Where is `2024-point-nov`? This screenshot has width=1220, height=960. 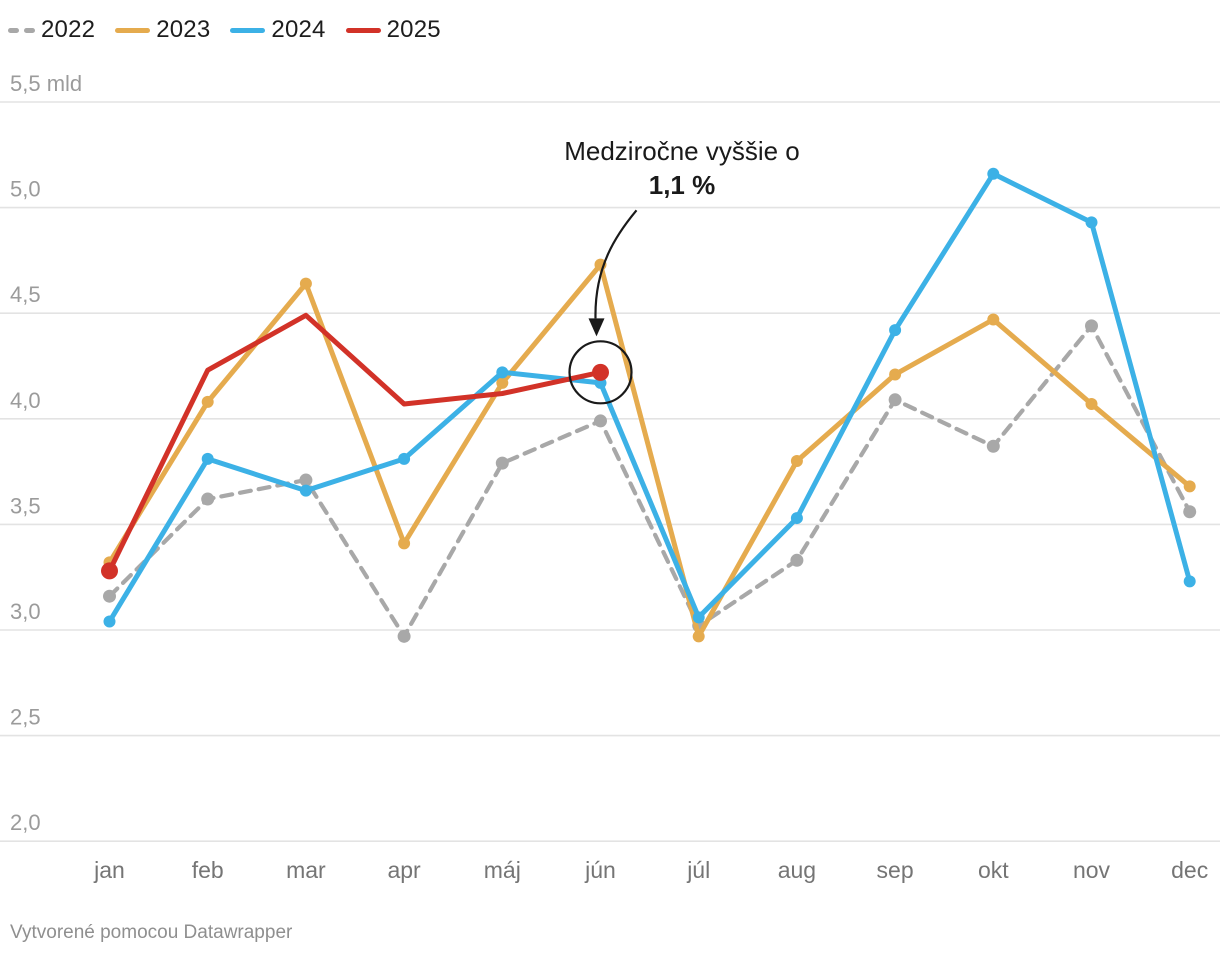
2024-point-nov is located at coordinates (1091, 222).